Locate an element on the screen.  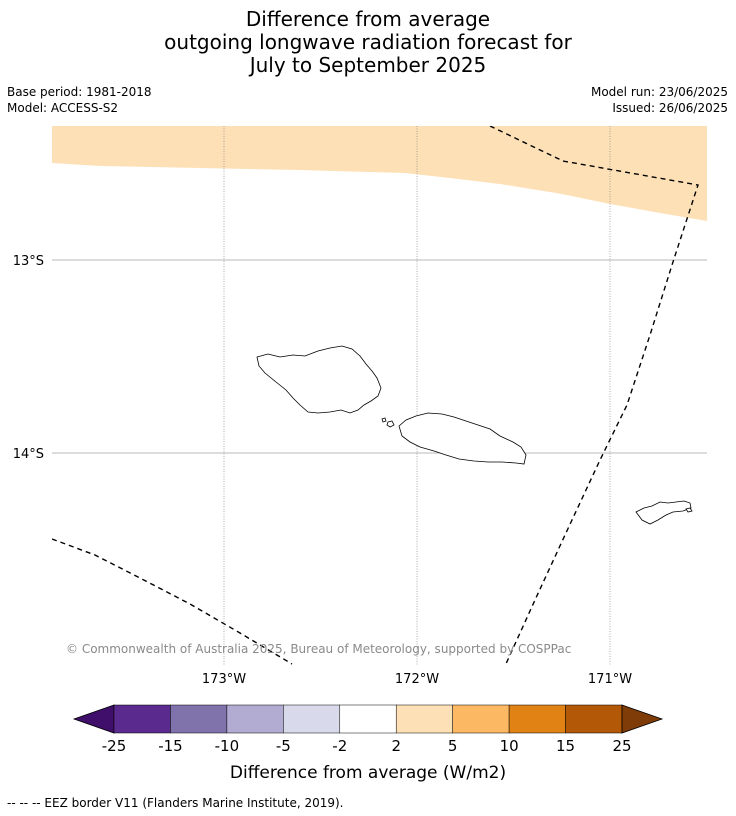
meta-left: Base period: 1981-2018 Model: ACCESS-S2 is located at coordinates (79, 100).